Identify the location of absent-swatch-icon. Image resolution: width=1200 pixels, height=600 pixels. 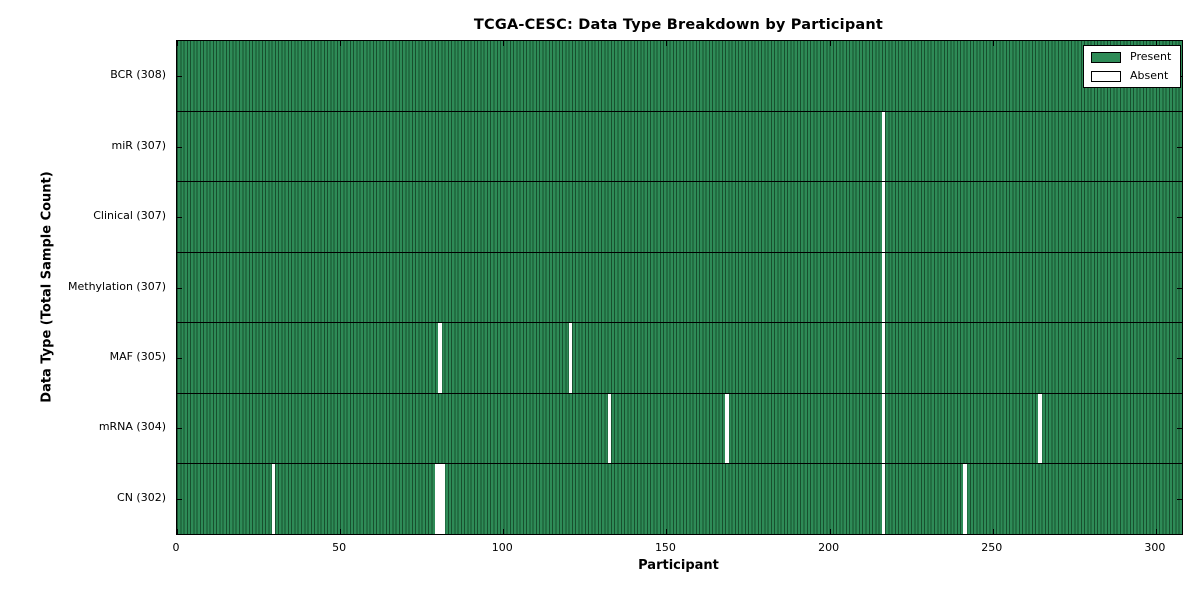
(1106, 76).